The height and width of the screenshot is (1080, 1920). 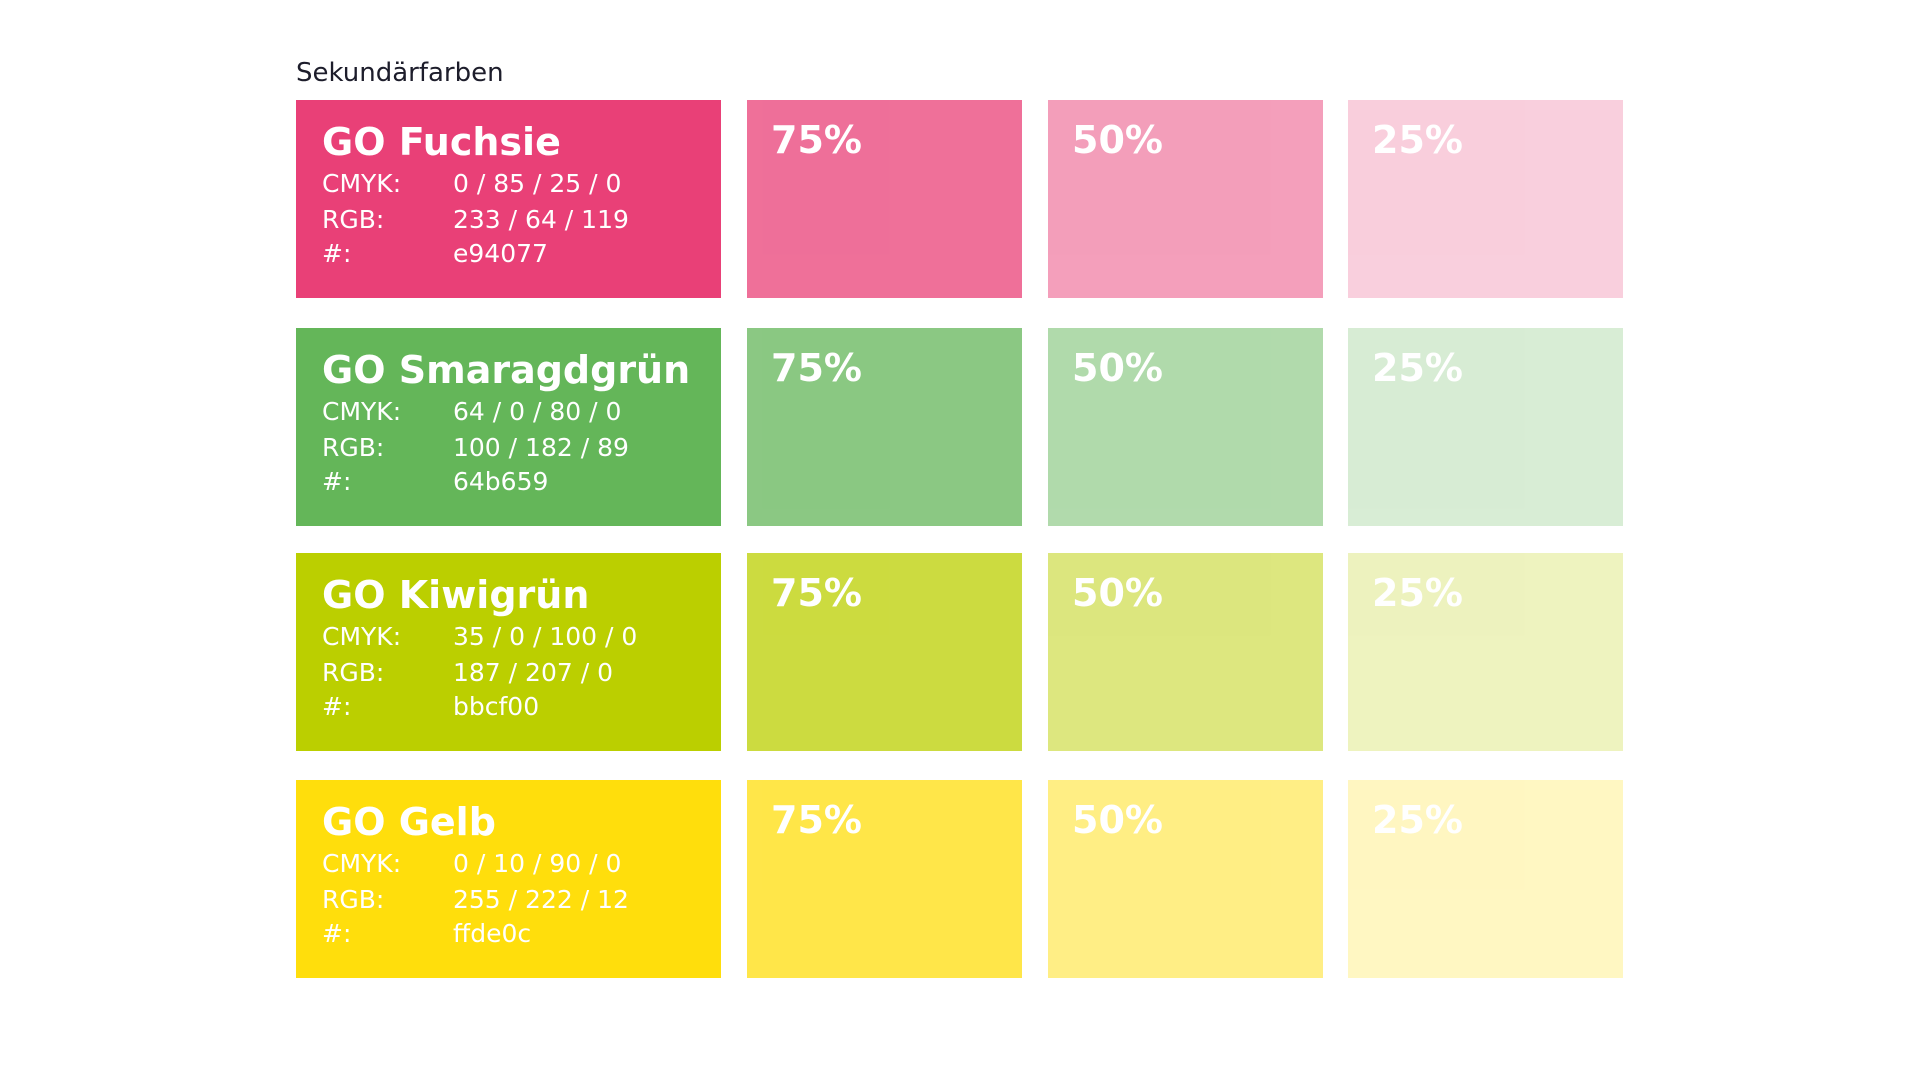 I want to click on cmyk-value: 64 / 0 / 80 / 0, so click(x=537, y=411).